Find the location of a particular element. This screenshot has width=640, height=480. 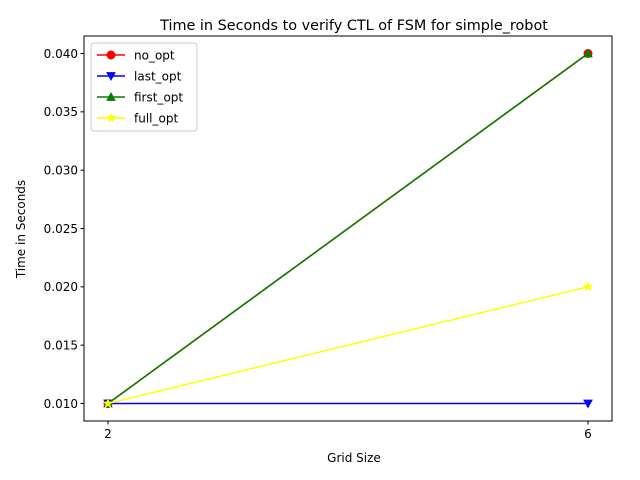

legend-item-full_opt: full_opt is located at coordinates (137, 118).